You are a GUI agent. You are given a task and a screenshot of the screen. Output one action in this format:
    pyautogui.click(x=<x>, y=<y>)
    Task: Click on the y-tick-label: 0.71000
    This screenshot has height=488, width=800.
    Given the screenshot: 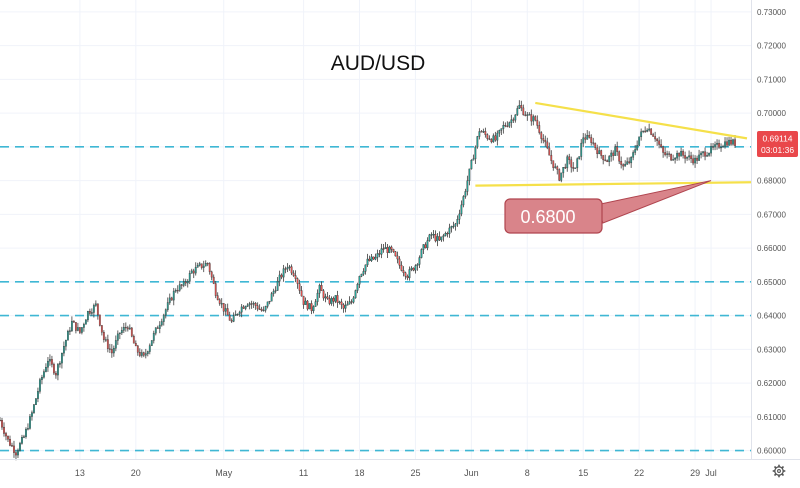 What is the action you would take?
    pyautogui.click(x=771, y=79)
    